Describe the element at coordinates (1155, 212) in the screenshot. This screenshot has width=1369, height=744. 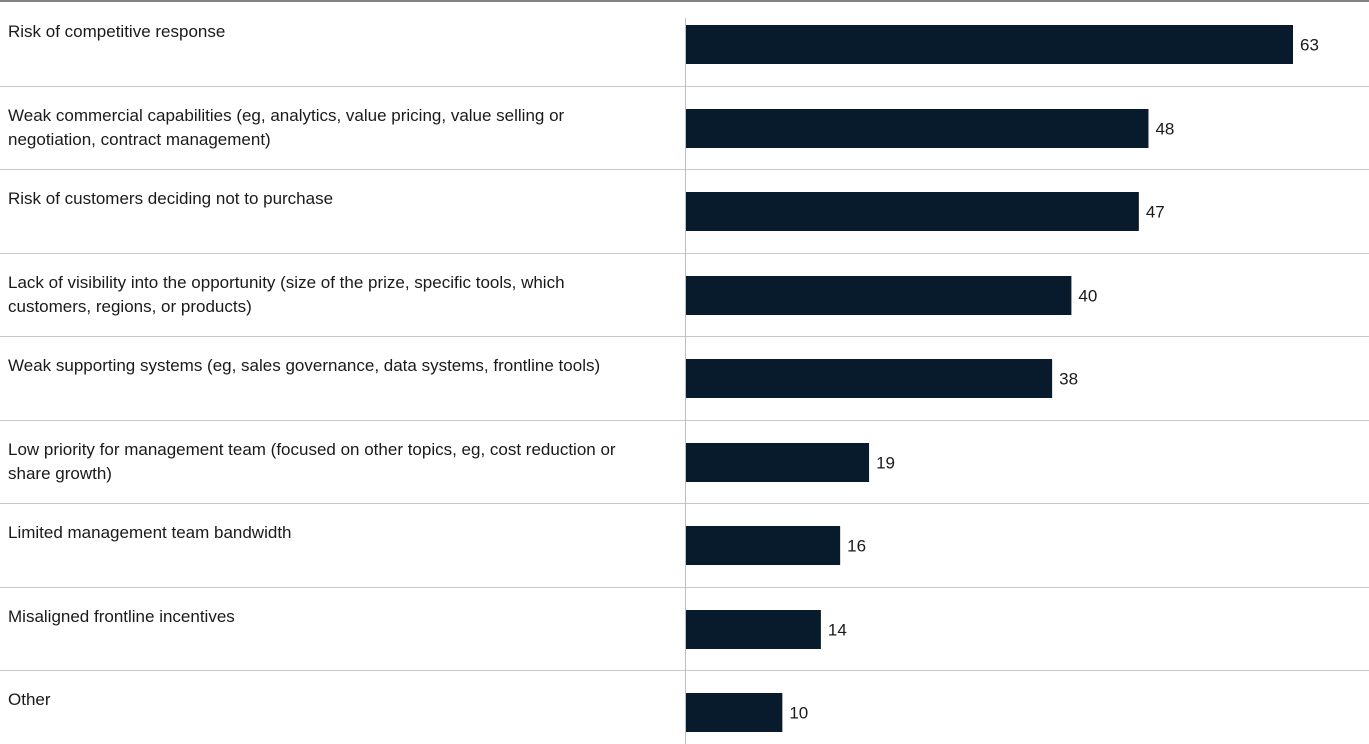
I see `data-label: 47` at that location.